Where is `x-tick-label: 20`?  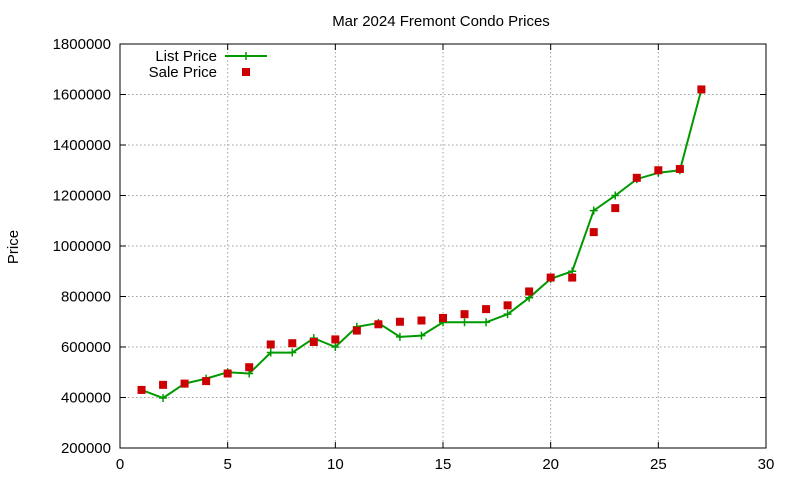 x-tick-label: 20 is located at coordinates (550, 464).